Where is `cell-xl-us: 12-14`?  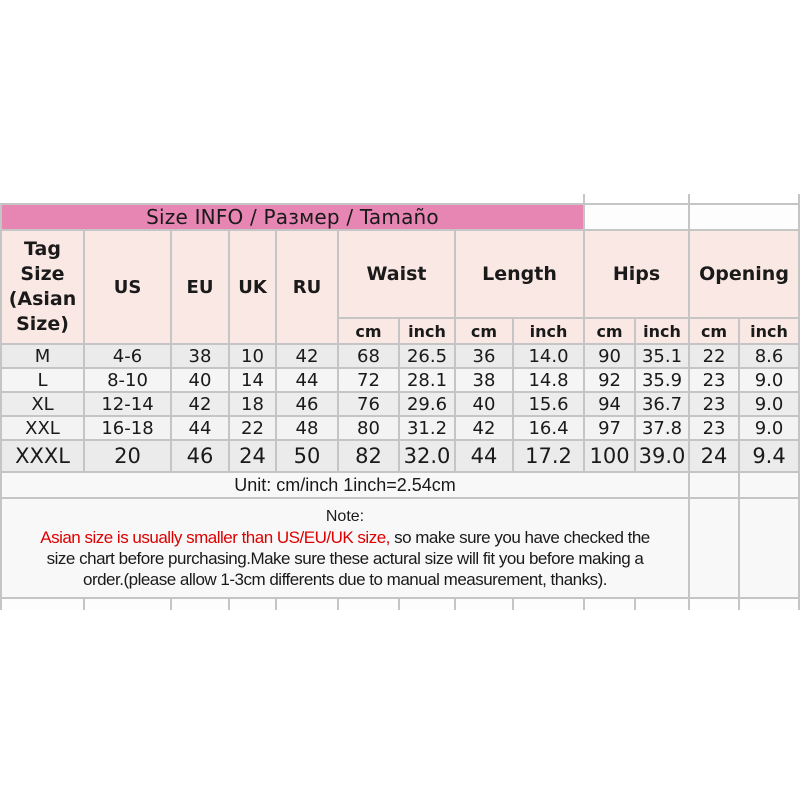
cell-xl-us: 12-14 is located at coordinates (127, 404).